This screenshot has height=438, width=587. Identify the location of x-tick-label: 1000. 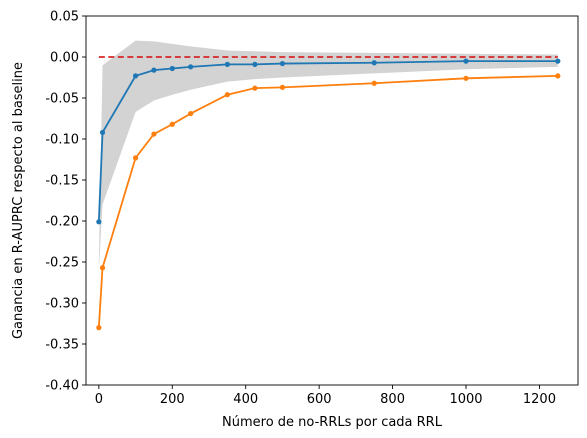
(465, 399).